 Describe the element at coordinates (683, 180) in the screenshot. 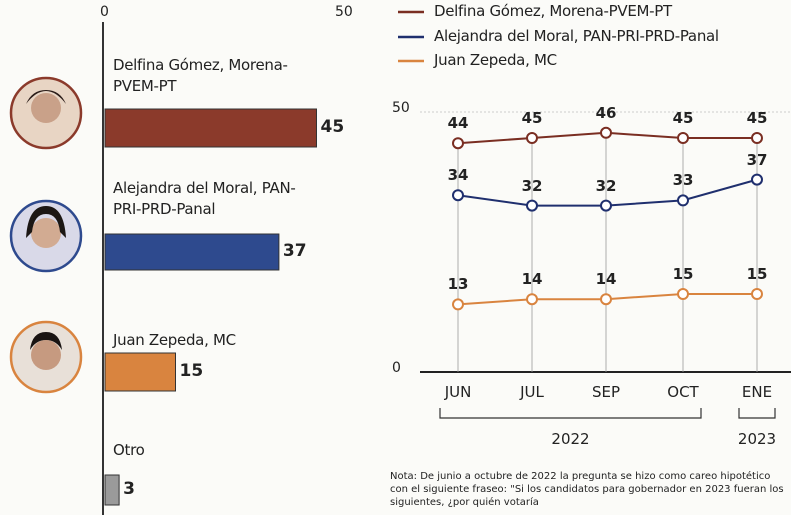

I see `data-label: 33` at that location.